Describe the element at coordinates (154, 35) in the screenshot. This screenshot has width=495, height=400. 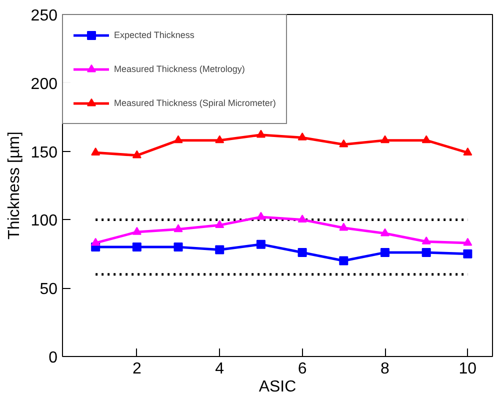
I see `legend-label: Expected Thickness` at that location.